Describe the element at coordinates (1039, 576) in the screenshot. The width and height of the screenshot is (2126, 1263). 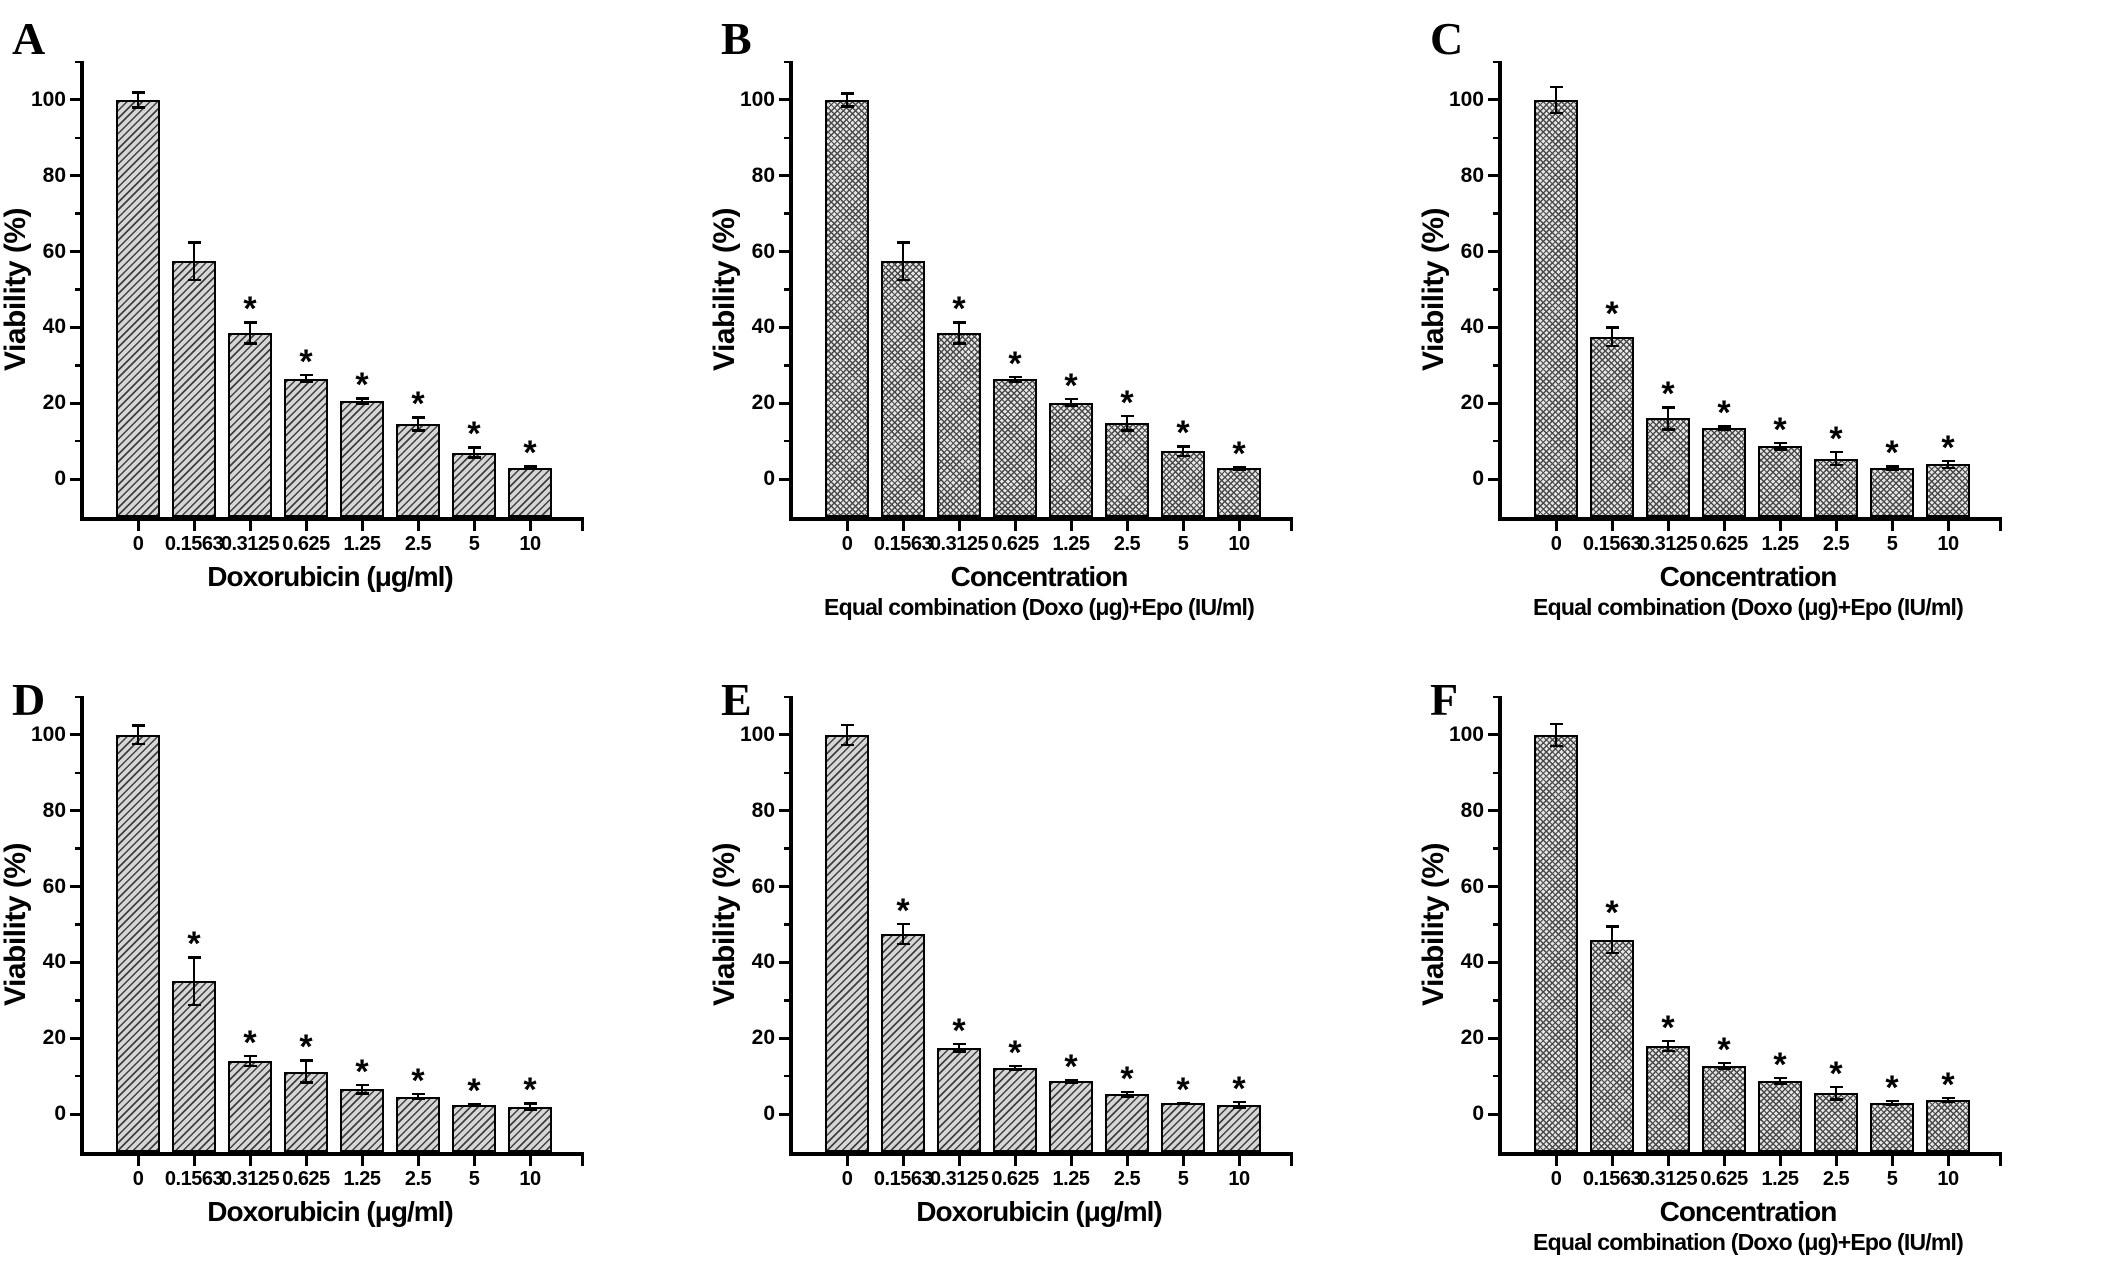
I see `x-axis-title: Concentration` at that location.